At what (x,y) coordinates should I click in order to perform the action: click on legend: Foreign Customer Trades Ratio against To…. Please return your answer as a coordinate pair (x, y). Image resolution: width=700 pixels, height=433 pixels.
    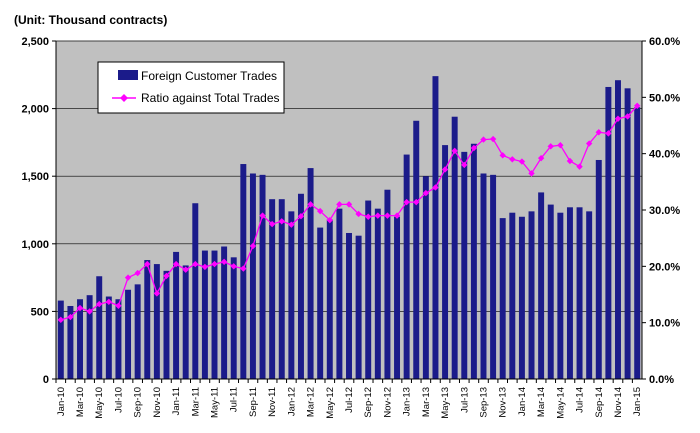
    Looking at the image, I should click on (191, 87).